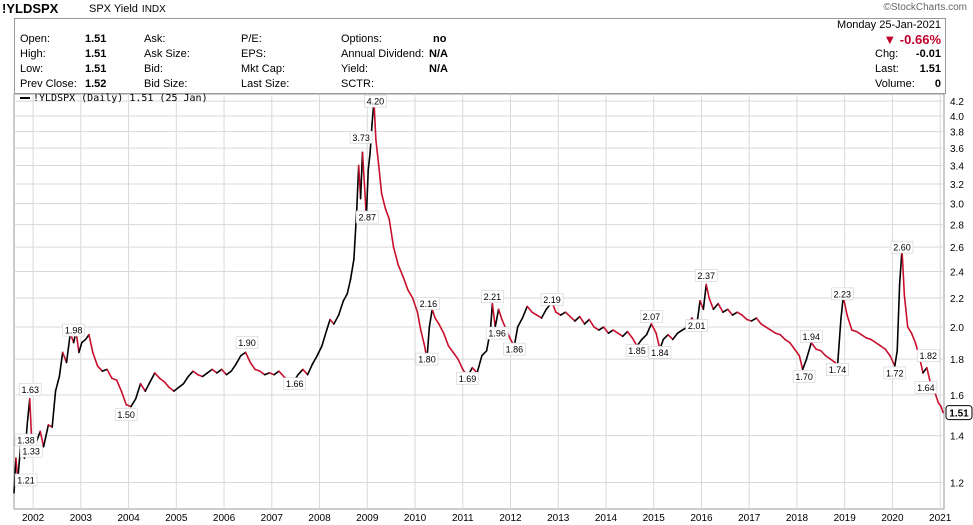  What do you see at coordinates (155, 39) in the screenshot?
I see `ask-label: Ask:` at bounding box center [155, 39].